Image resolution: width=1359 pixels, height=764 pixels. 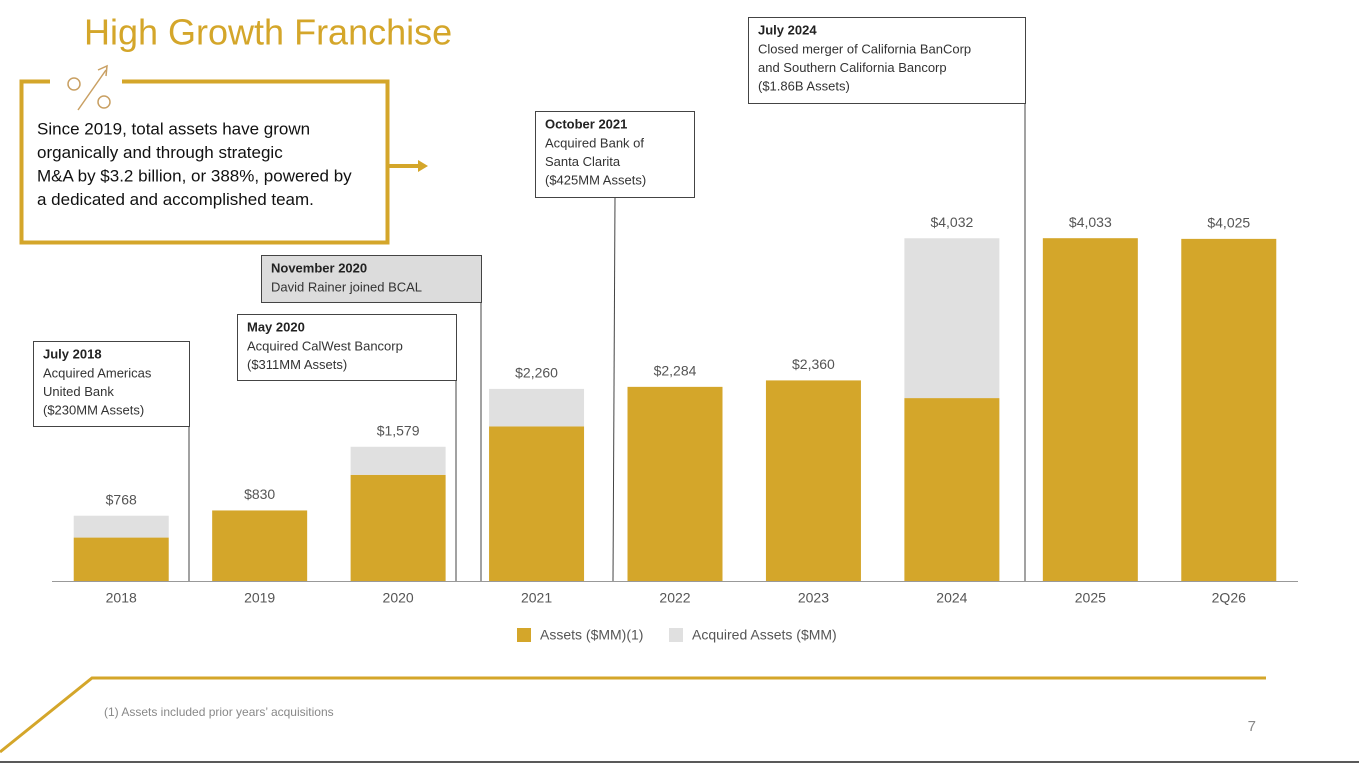 I want to click on icon-bg, so click(x=86, y=81).